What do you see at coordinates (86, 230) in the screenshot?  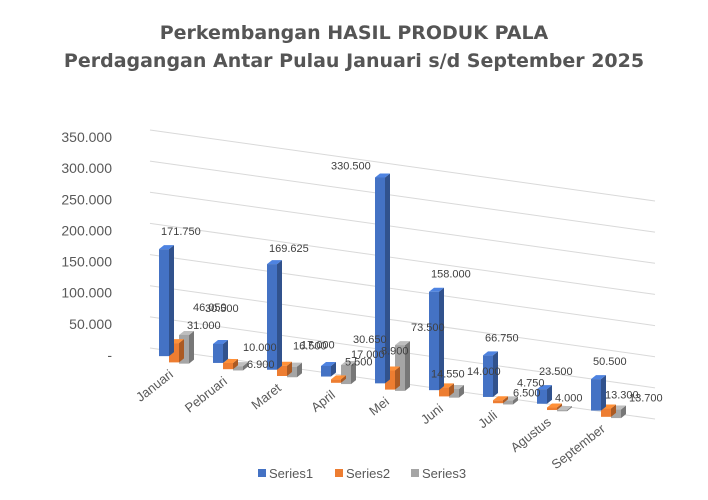 I see `y-tick-label: 200.000` at bounding box center [86, 230].